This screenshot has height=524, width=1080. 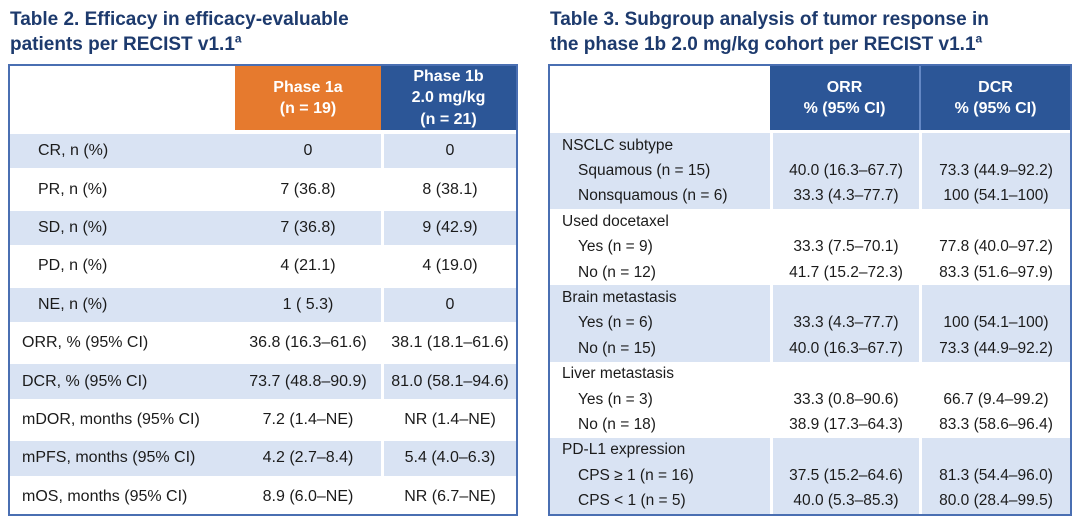 What do you see at coordinates (615, 221) in the screenshot?
I see `group-label: Used docetaxel` at bounding box center [615, 221].